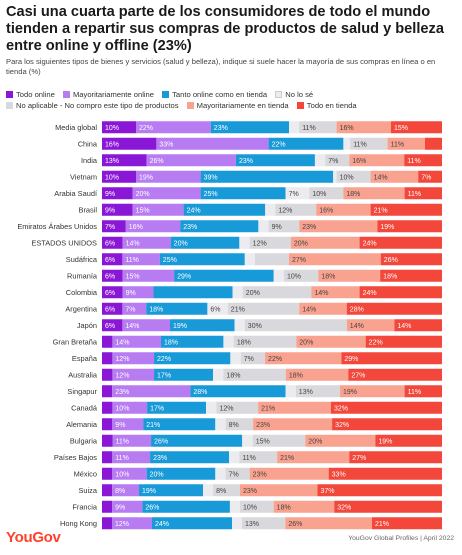 The height and width of the screenshot is (555, 462). What do you see at coordinates (252, 524) in the screenshot?
I see `data-label: 13%` at bounding box center [252, 524].